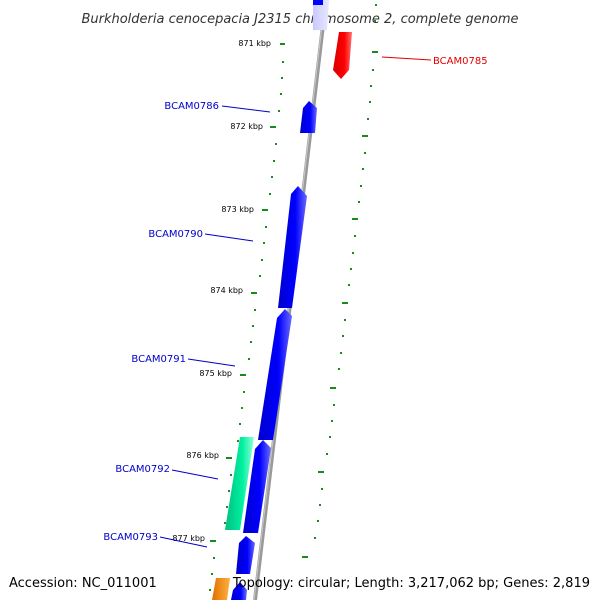 This screenshot has width=600, height=600. Describe the element at coordinates (83, 583) in the screenshot. I see `footer-accession: Accession: NC_011001` at that location.